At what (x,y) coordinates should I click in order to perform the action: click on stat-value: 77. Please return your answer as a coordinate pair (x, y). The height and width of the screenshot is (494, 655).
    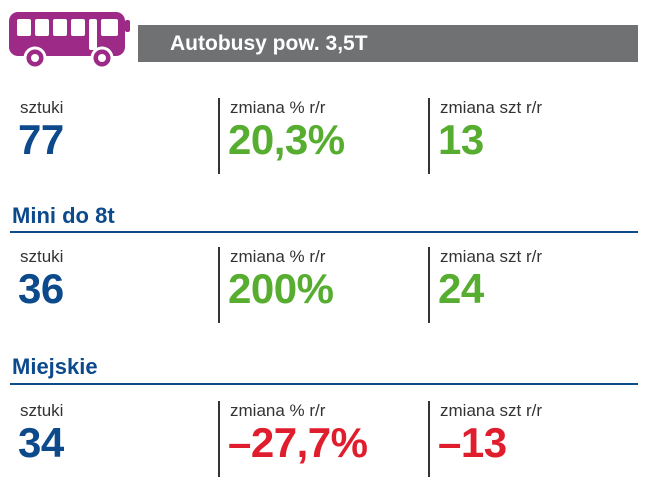
    Looking at the image, I should click on (41, 139).